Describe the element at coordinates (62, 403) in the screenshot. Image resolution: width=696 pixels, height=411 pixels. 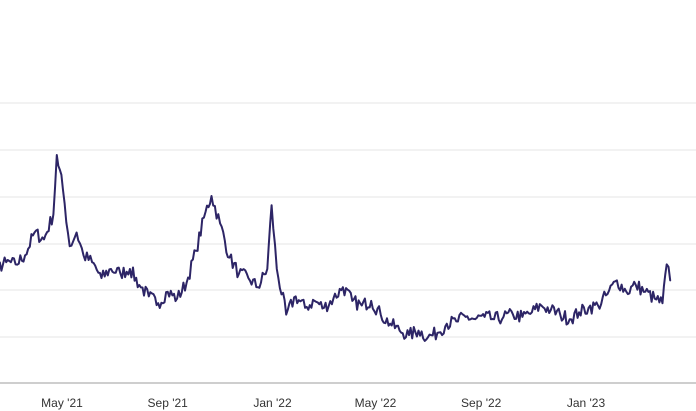
I see `x-tick-label: May '21` at that location.